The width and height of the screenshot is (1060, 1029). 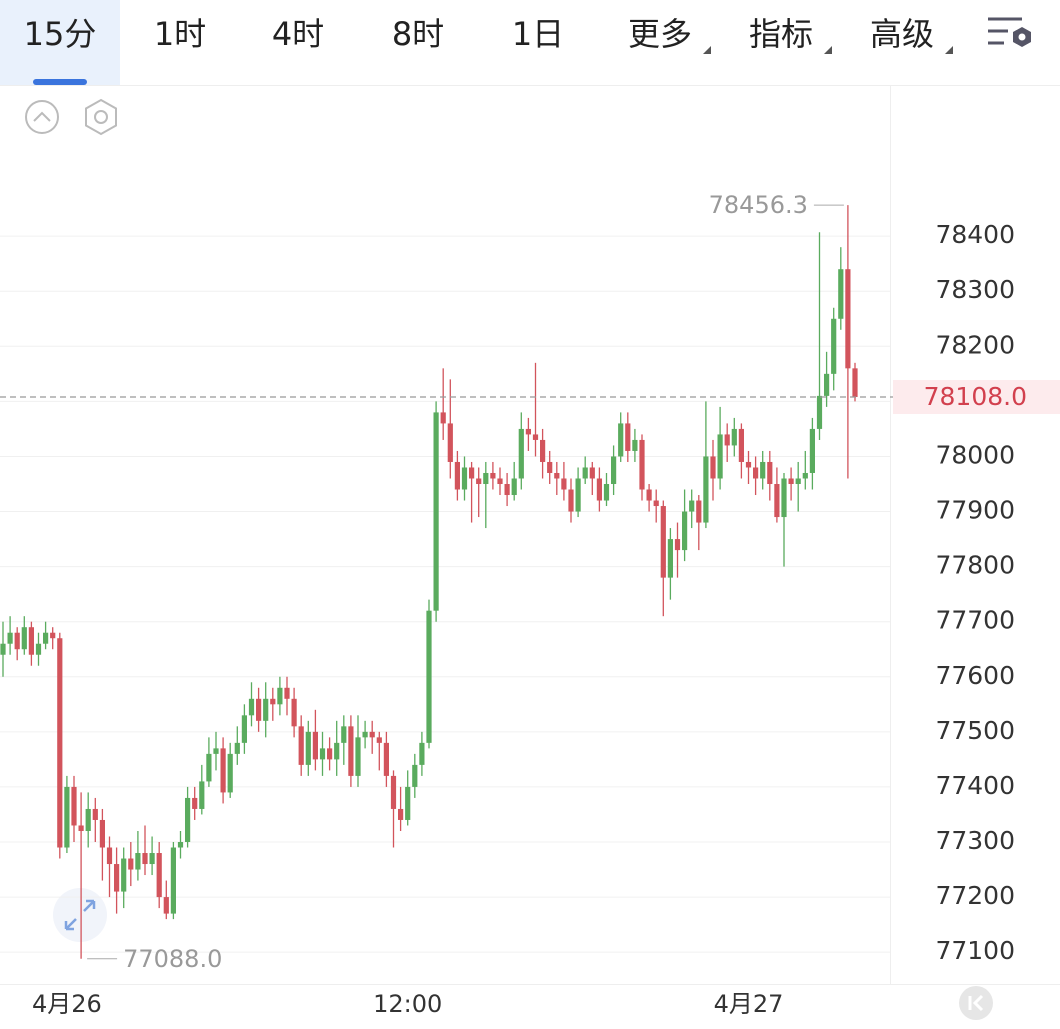 I want to click on y-tick-label: 77700, so click(x=975, y=620).